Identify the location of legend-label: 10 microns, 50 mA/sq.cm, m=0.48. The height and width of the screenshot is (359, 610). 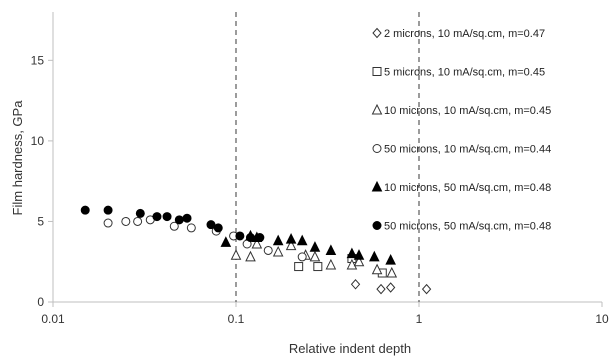
(467, 188).